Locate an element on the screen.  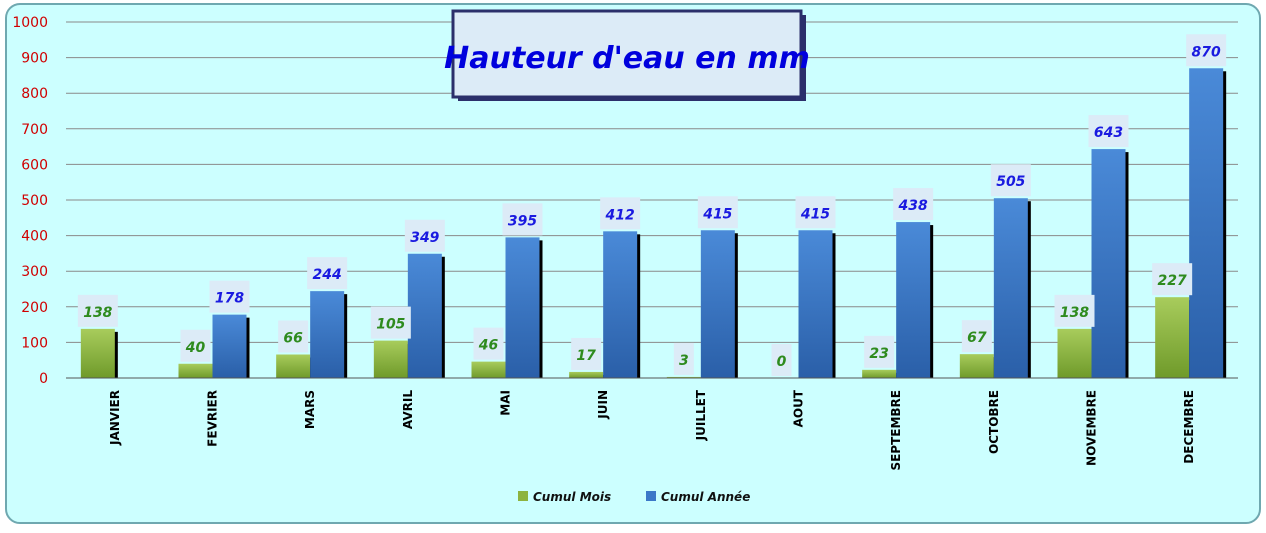
data-label: 178 is located at coordinates (229, 299).